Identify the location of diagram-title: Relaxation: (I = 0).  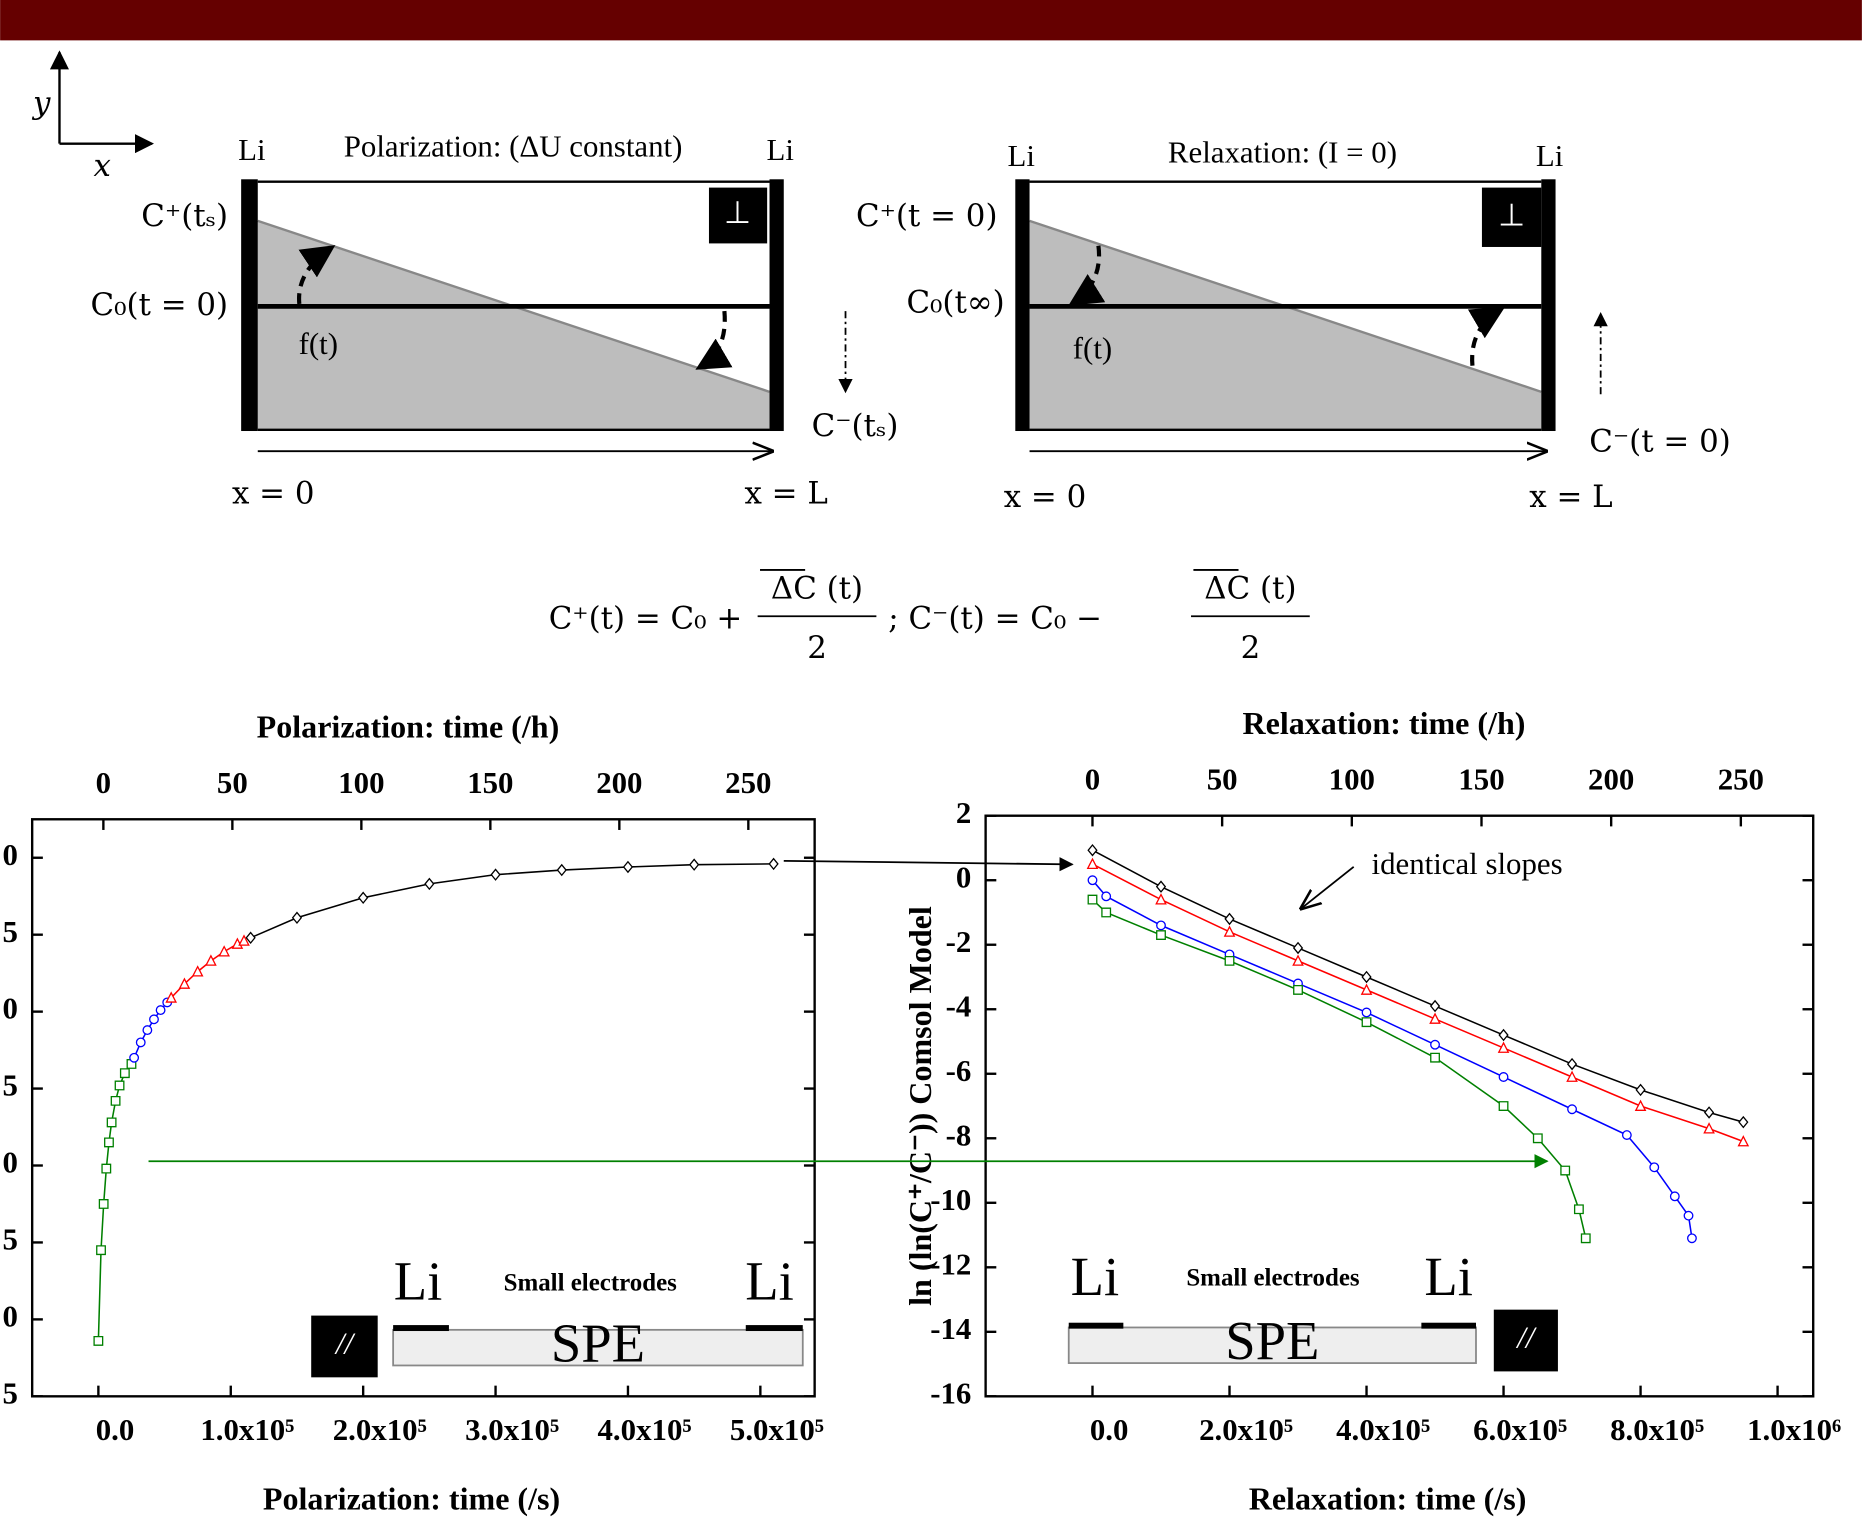
(1282, 152).